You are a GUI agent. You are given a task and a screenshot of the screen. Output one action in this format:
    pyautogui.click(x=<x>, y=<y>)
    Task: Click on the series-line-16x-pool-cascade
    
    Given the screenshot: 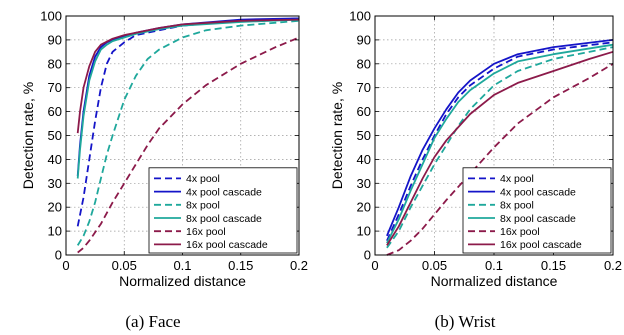 What is the action you would take?
    pyautogui.click(x=188, y=76)
    